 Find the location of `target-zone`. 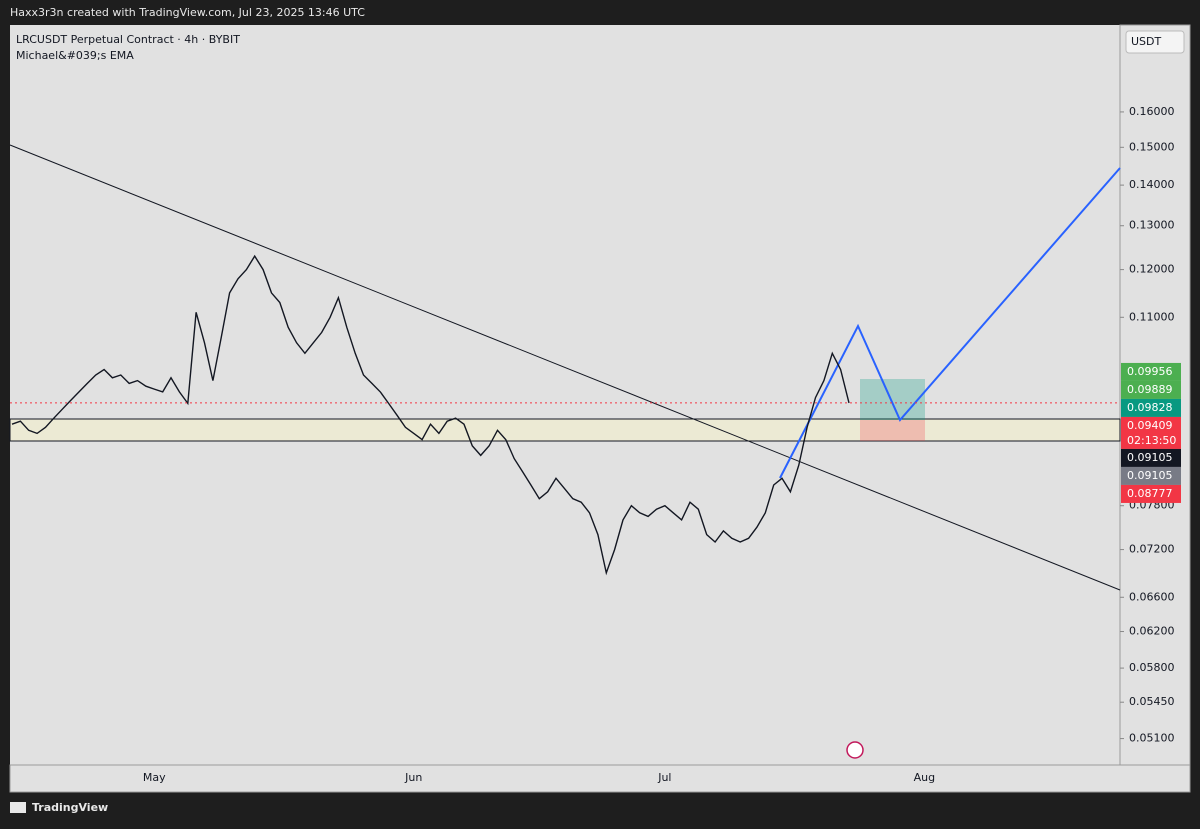

target-zone is located at coordinates (892, 399).